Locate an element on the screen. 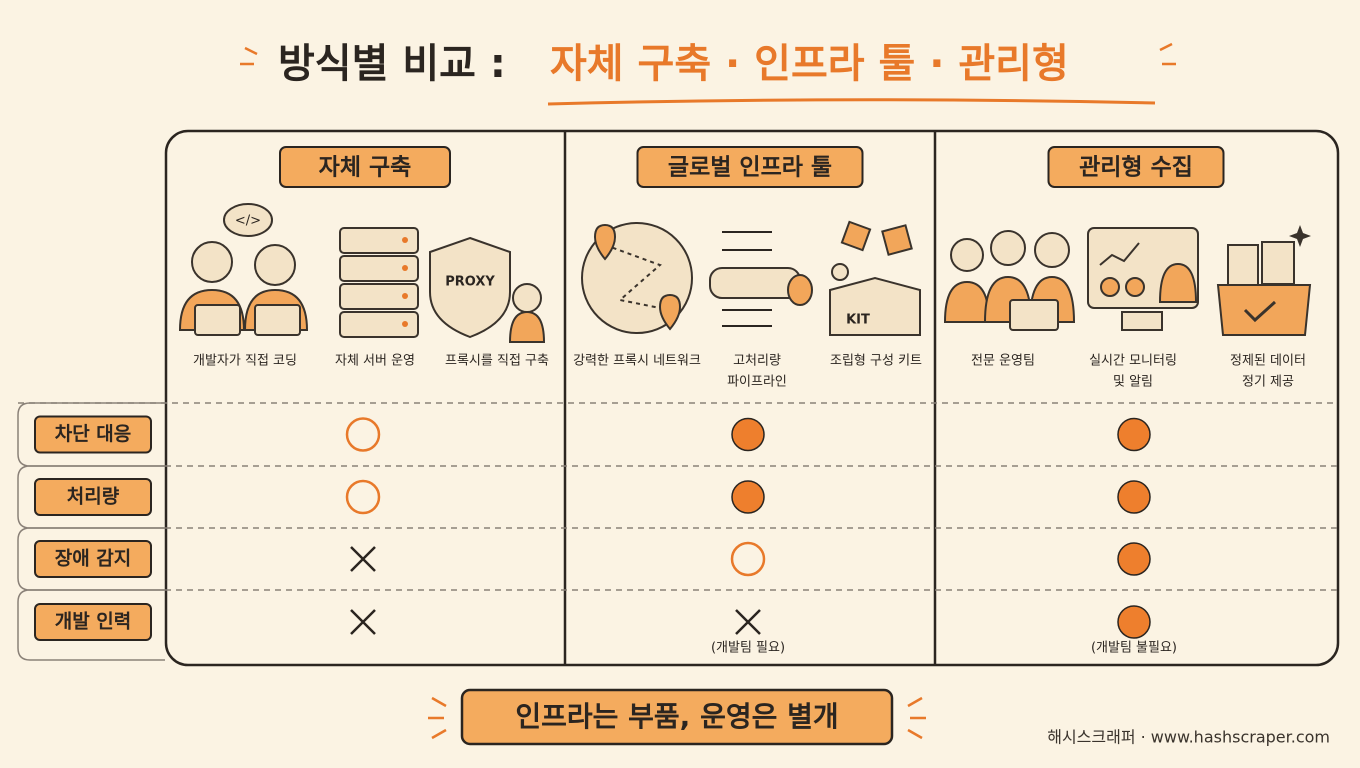  column-header: 자체 구축 is located at coordinates (365, 168).